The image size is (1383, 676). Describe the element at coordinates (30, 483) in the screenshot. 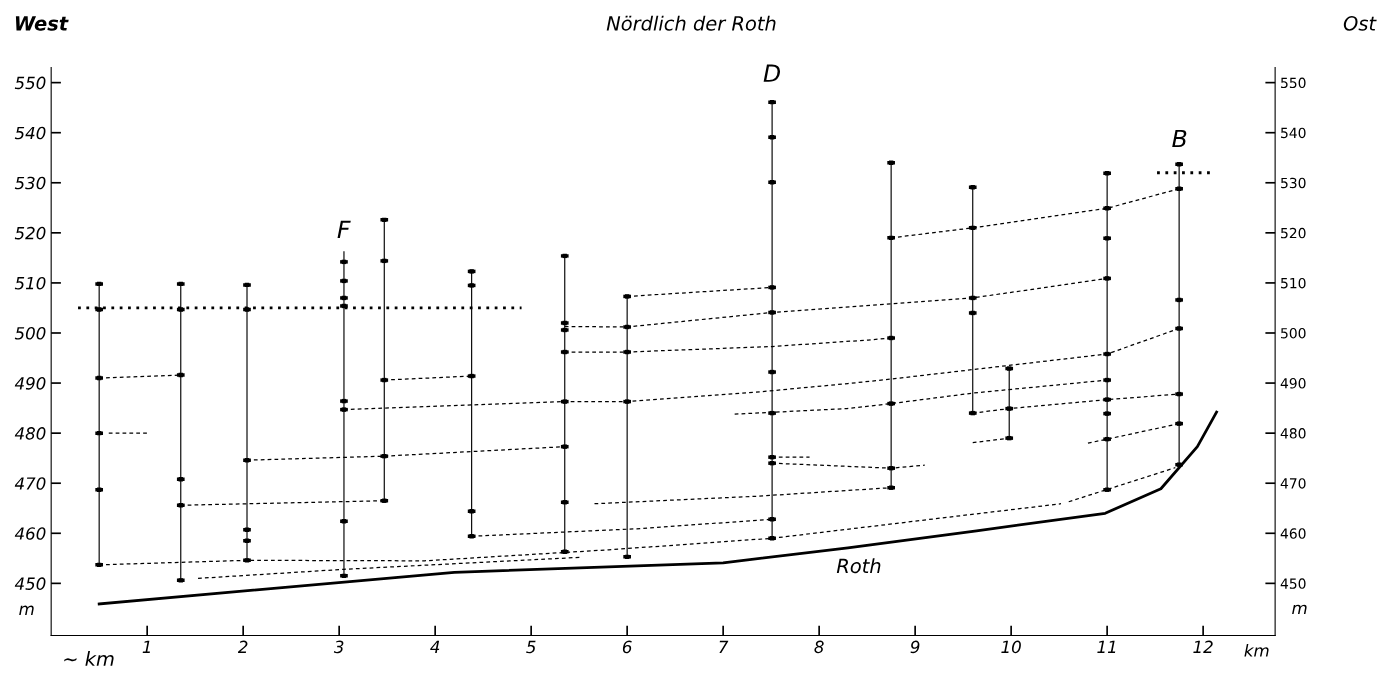

I see `y-tick-label: 470` at that location.